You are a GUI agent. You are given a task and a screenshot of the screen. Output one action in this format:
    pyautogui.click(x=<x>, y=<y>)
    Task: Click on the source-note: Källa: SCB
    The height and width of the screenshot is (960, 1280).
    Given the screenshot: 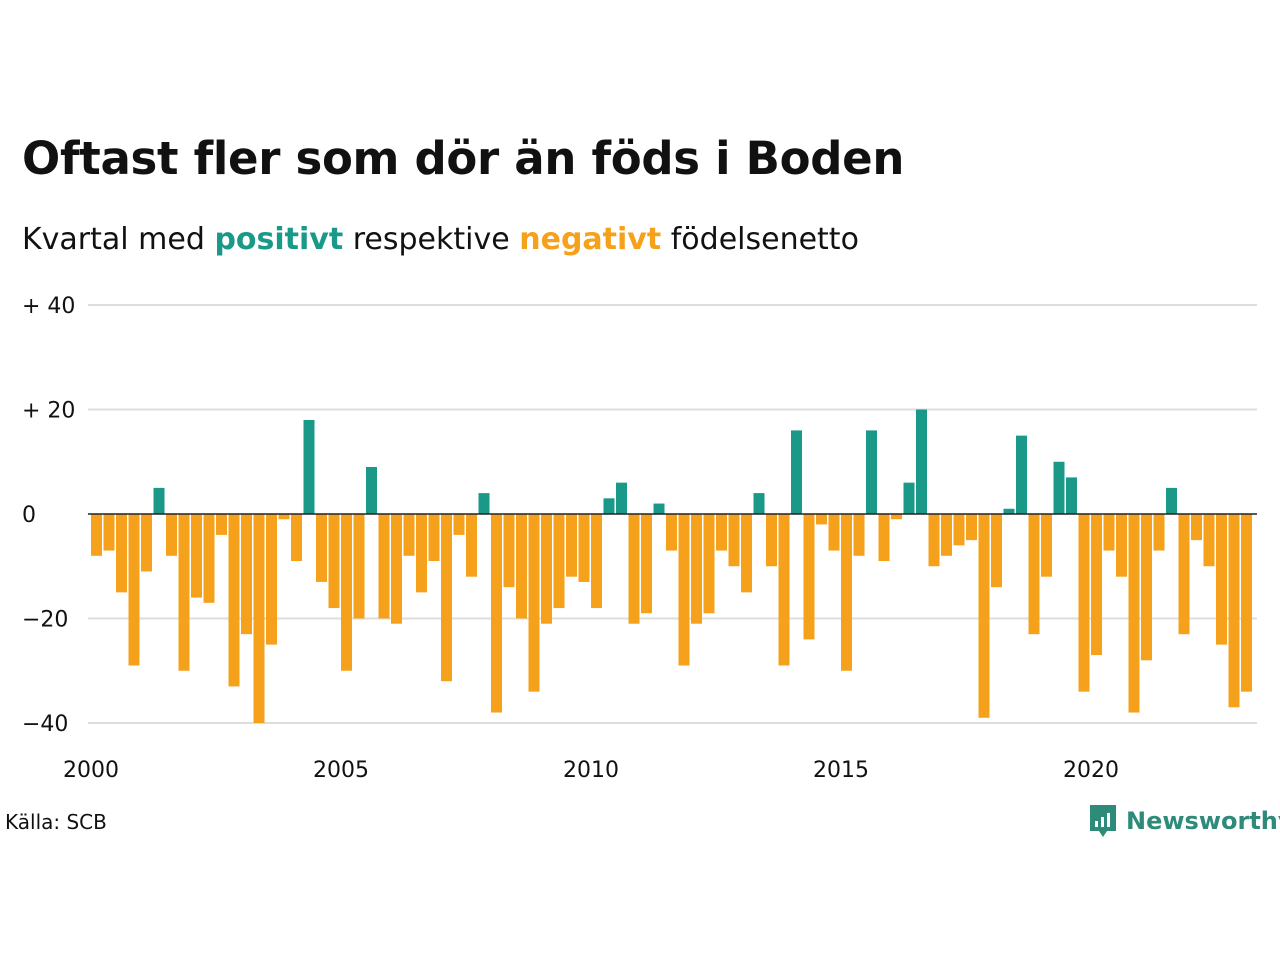 What is the action you would take?
    pyautogui.click(x=56, y=822)
    